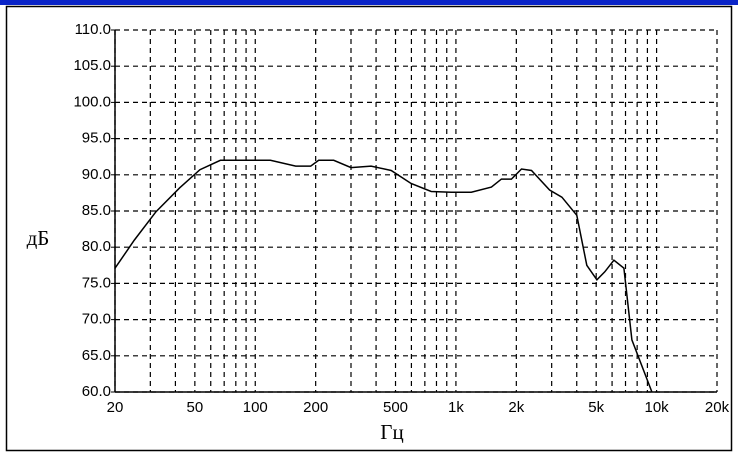 This screenshot has height=457, width=738. Describe the element at coordinates (96, 282) in the screenshot. I see `y-tick-label: 75.0` at that location.